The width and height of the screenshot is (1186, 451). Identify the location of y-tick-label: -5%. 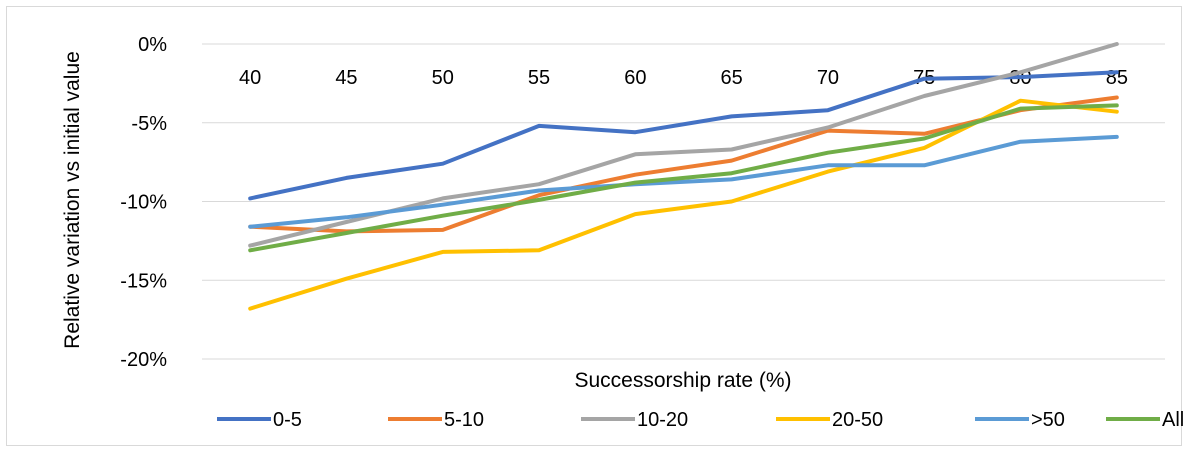
(149, 124).